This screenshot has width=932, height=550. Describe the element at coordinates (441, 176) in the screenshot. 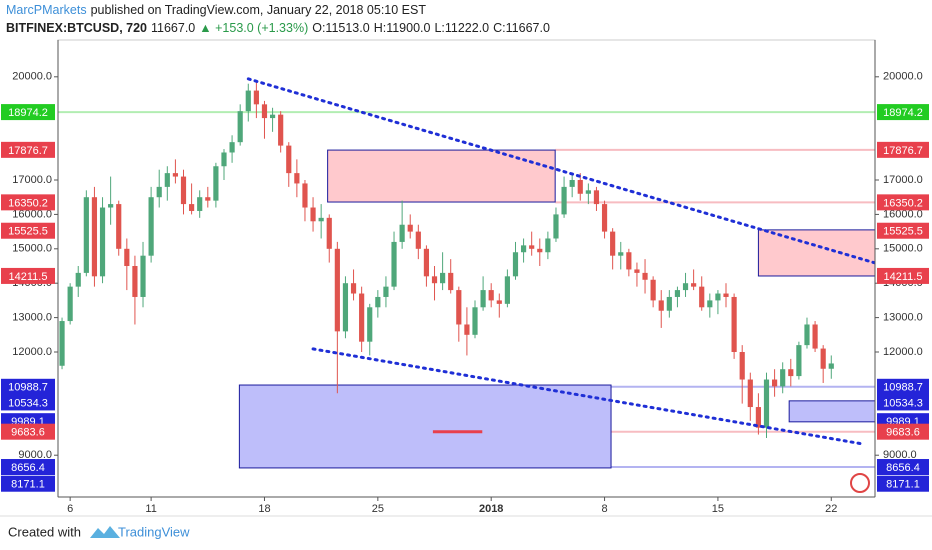

I see `zone-box` at that location.